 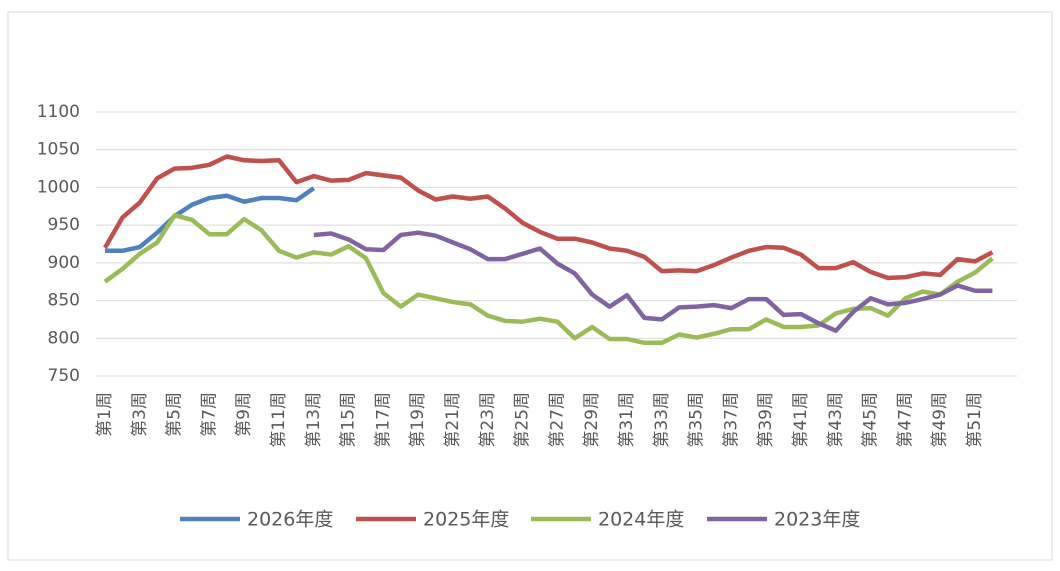 What do you see at coordinates (641, 520) in the screenshot?
I see `legend-label: 2024年度` at bounding box center [641, 520].